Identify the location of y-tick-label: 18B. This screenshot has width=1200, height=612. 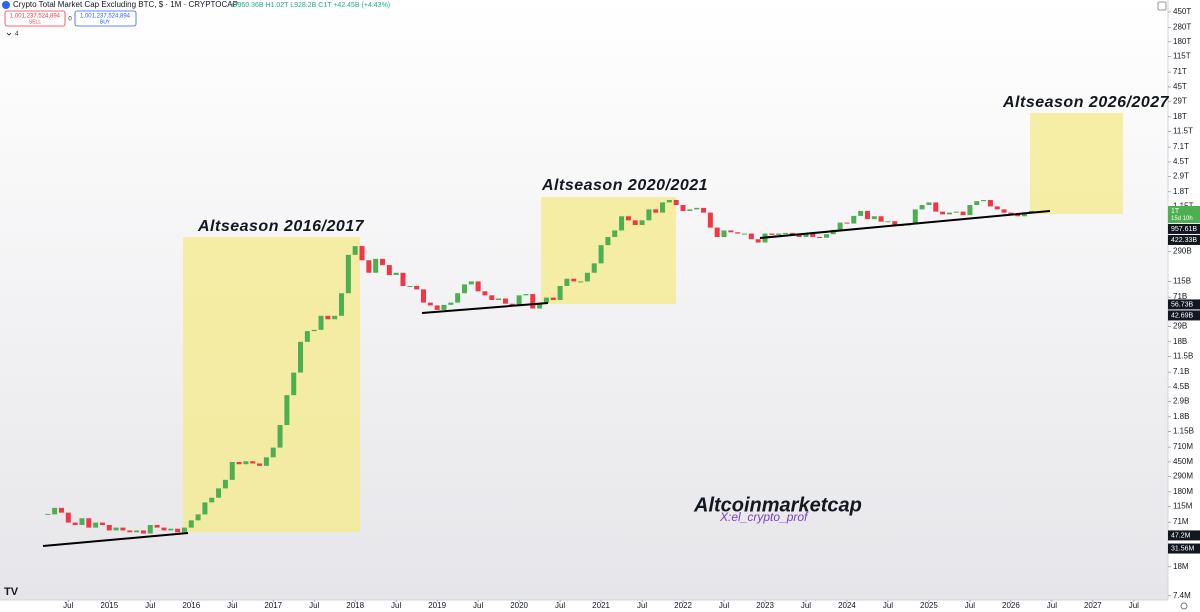
(1180, 341).